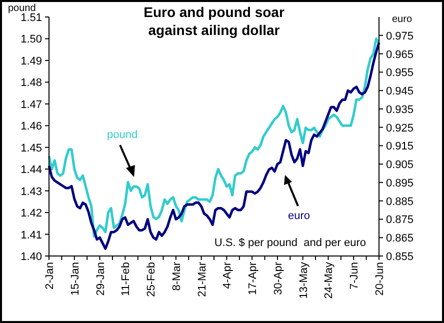  I want to click on y-axis-title: pound, so click(22, 8).